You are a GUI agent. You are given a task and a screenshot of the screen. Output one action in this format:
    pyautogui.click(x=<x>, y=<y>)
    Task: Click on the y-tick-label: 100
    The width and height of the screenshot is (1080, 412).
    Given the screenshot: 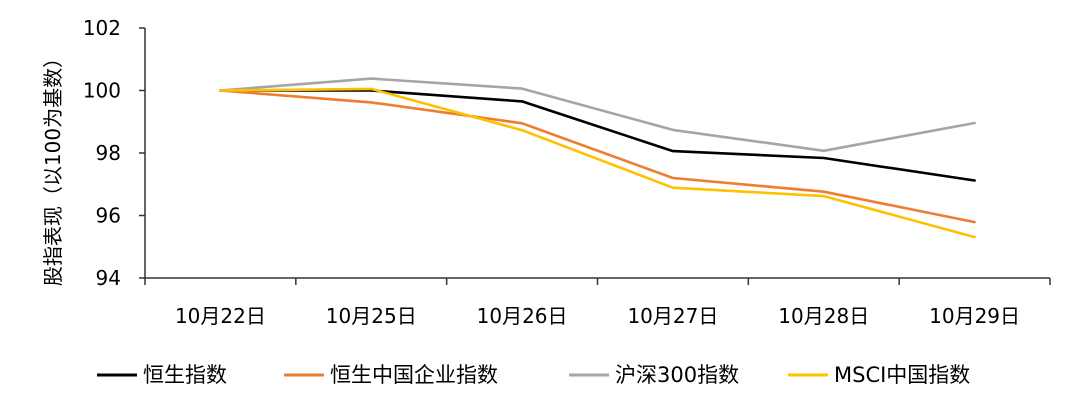 What is the action you would take?
    pyautogui.click(x=102, y=91)
    